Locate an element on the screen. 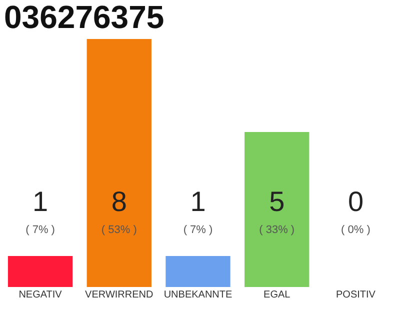  annotation: ( 0% ) is located at coordinates (355, 230).